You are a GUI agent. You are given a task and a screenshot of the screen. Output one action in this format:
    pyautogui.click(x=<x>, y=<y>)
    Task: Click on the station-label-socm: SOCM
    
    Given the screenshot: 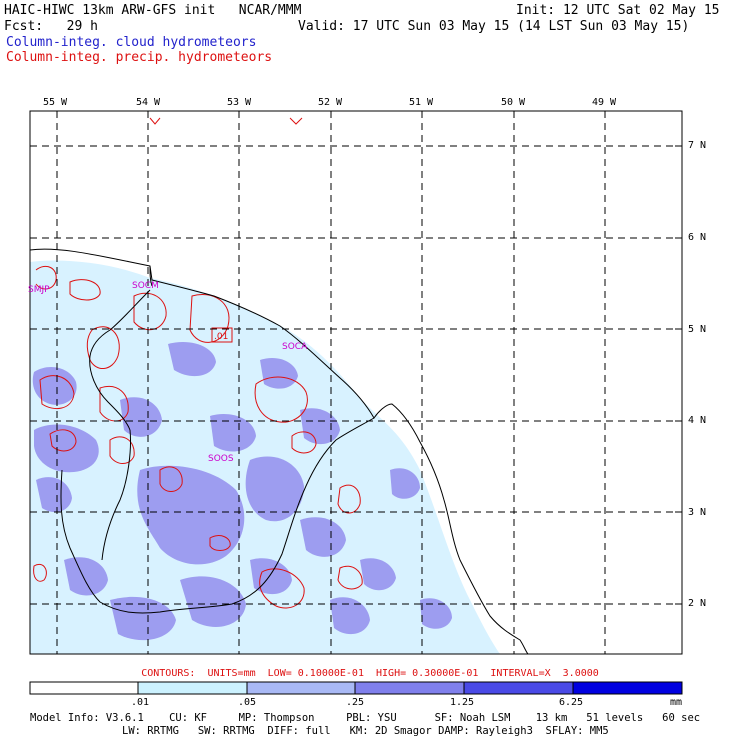 What is the action you would take?
    pyautogui.click(x=145, y=286)
    